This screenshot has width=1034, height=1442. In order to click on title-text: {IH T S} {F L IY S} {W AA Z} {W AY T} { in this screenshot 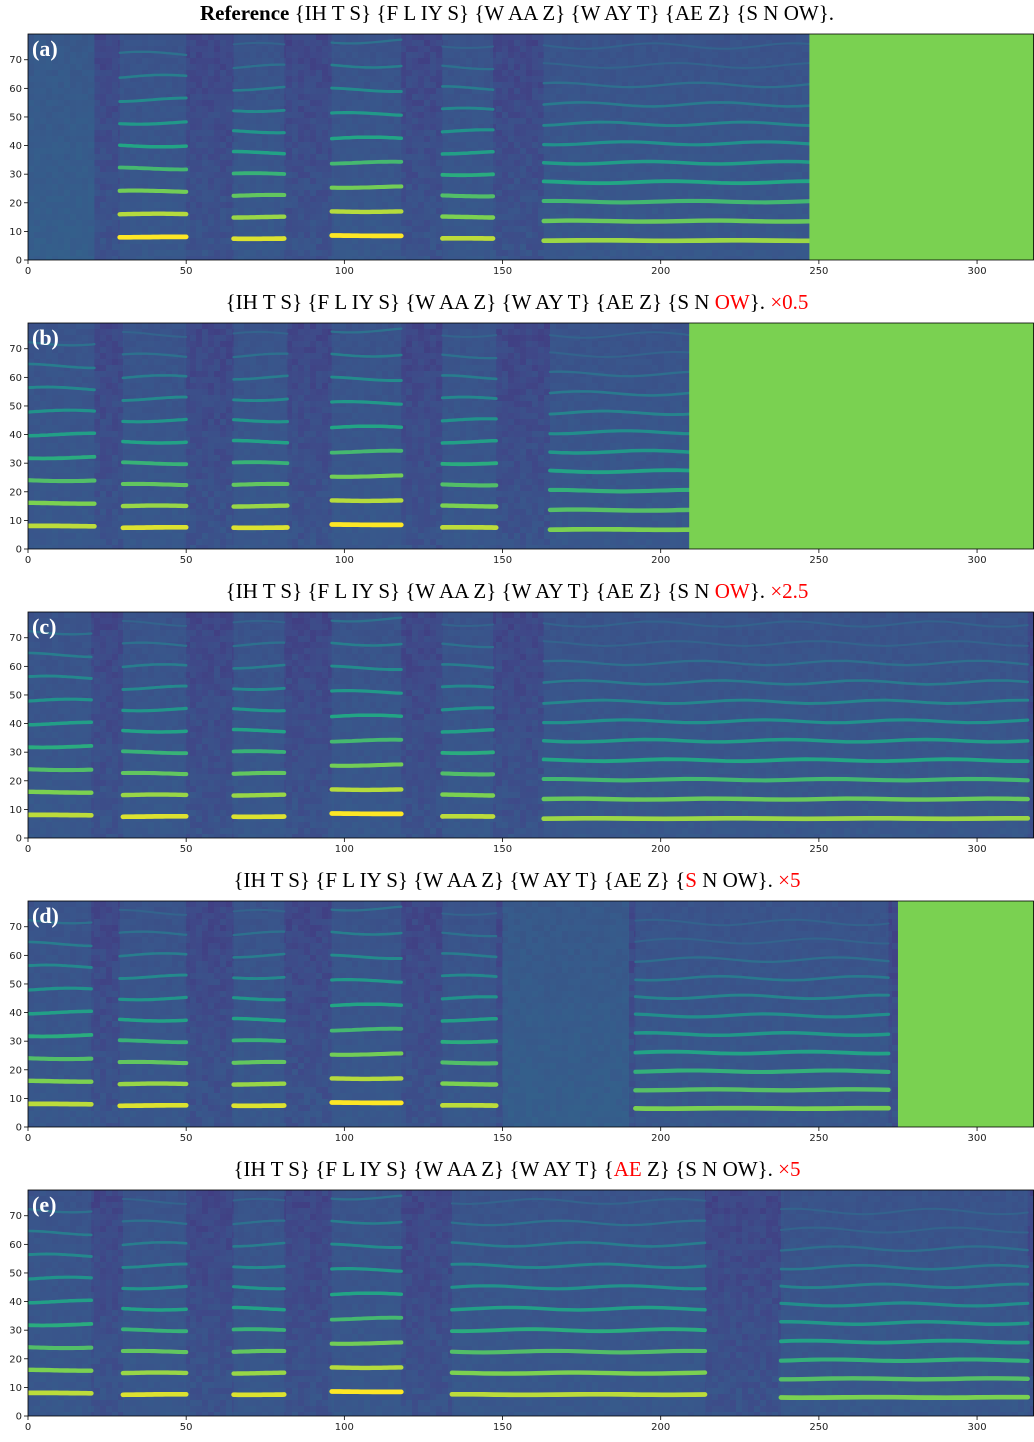, I will do `click(423, 1169)`.